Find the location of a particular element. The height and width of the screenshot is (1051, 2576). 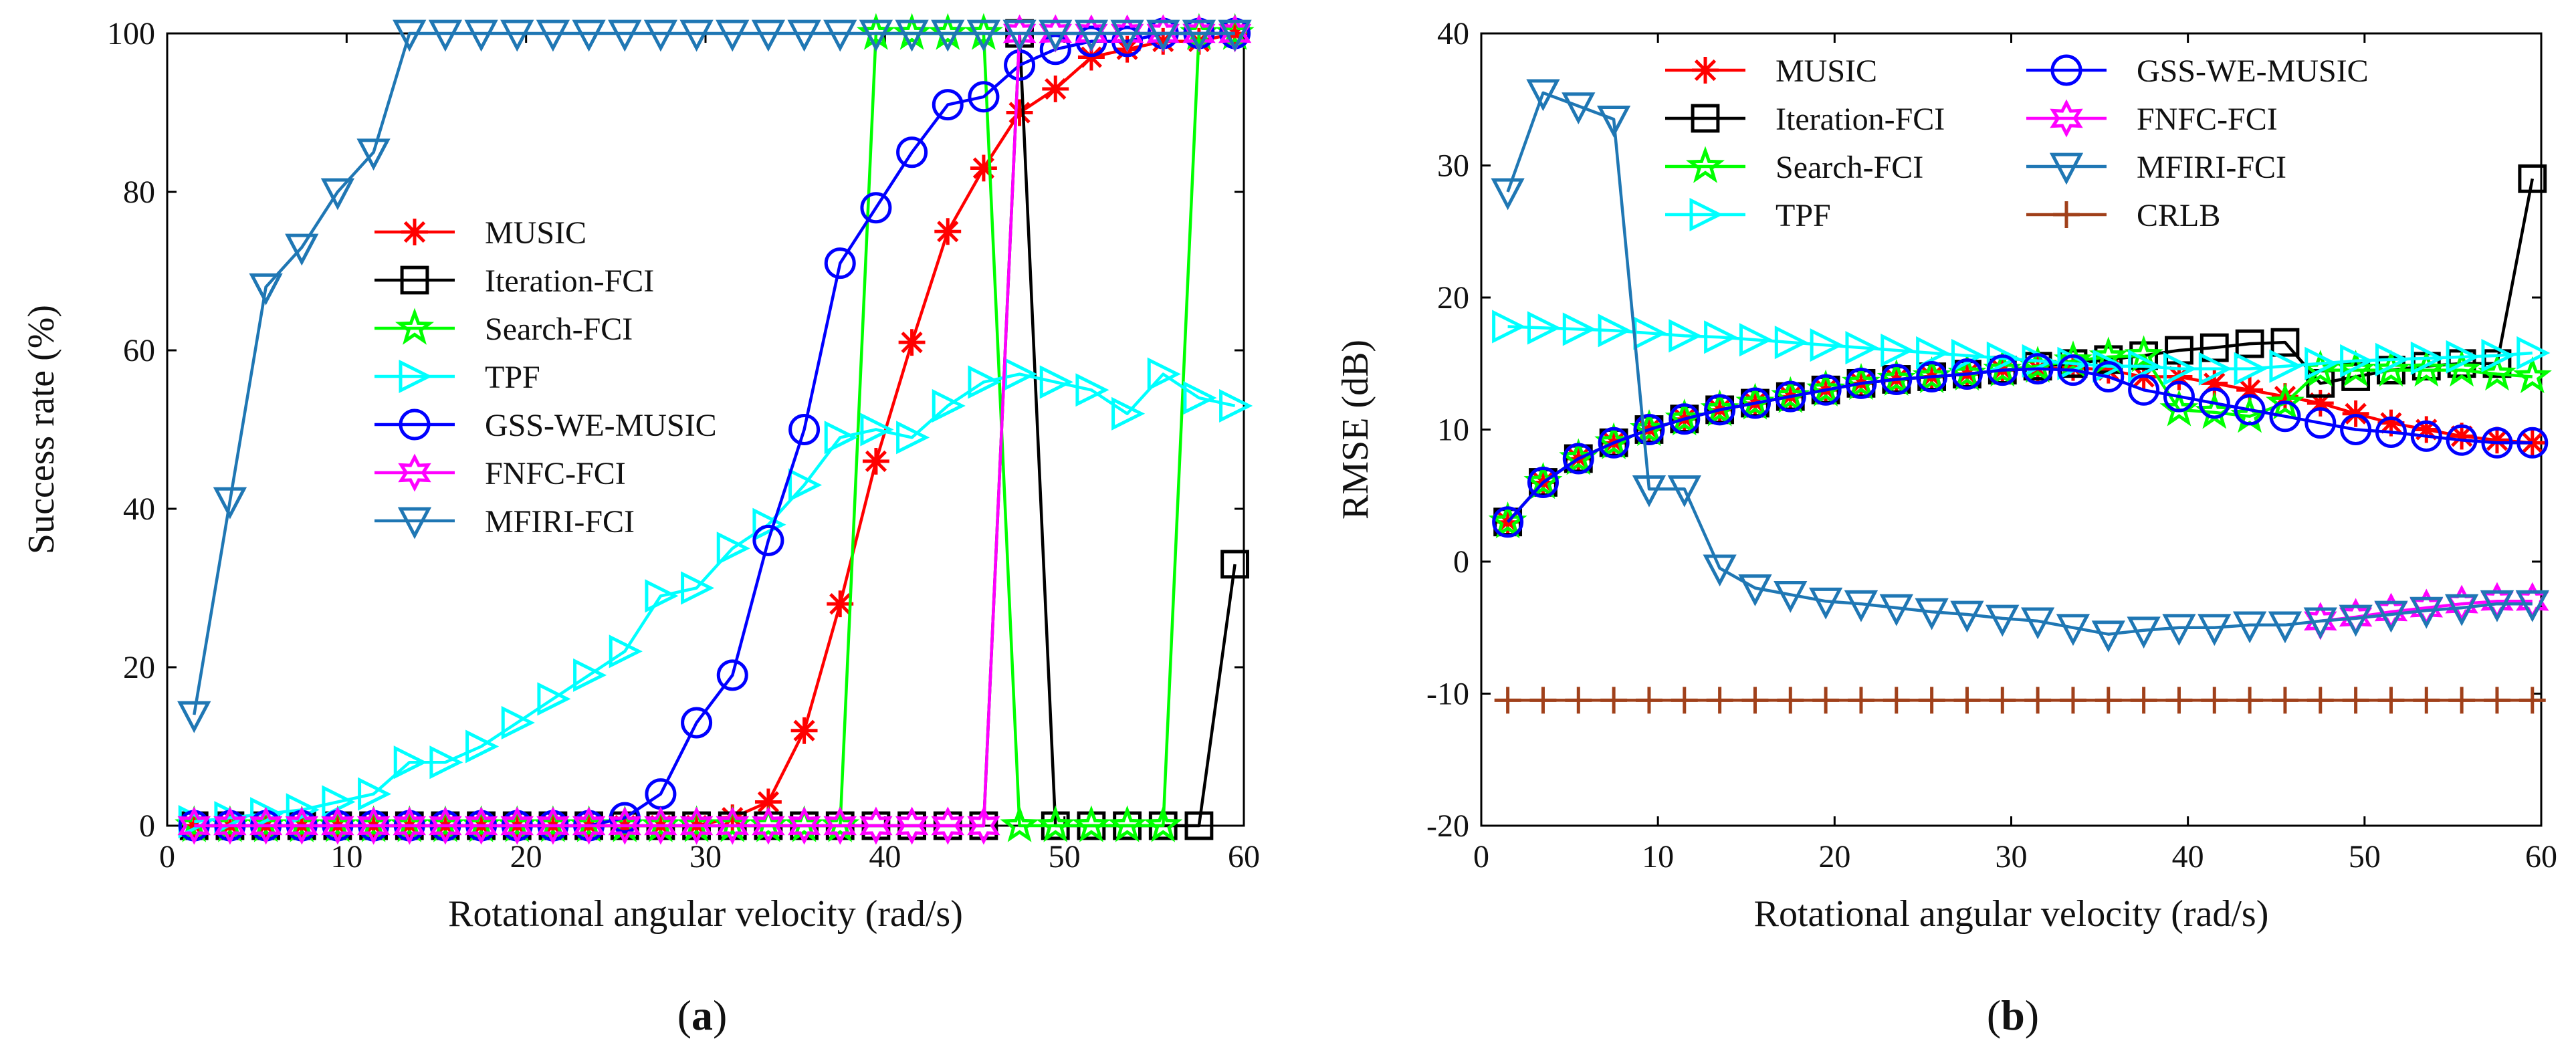

legend-label: CRLB is located at coordinates (2178, 215).